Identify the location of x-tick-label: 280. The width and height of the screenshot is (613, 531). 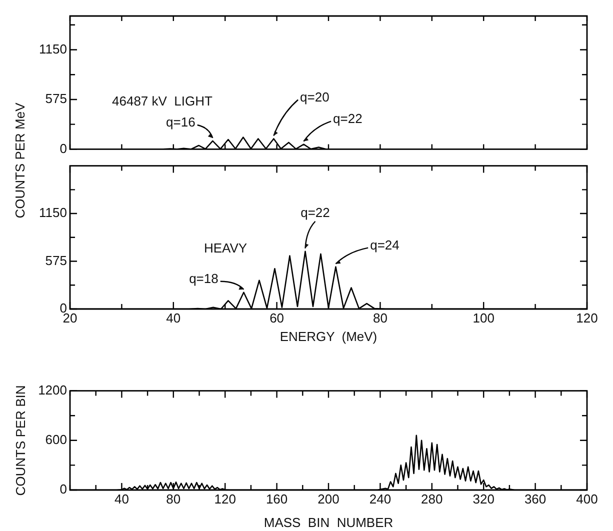
(432, 498).